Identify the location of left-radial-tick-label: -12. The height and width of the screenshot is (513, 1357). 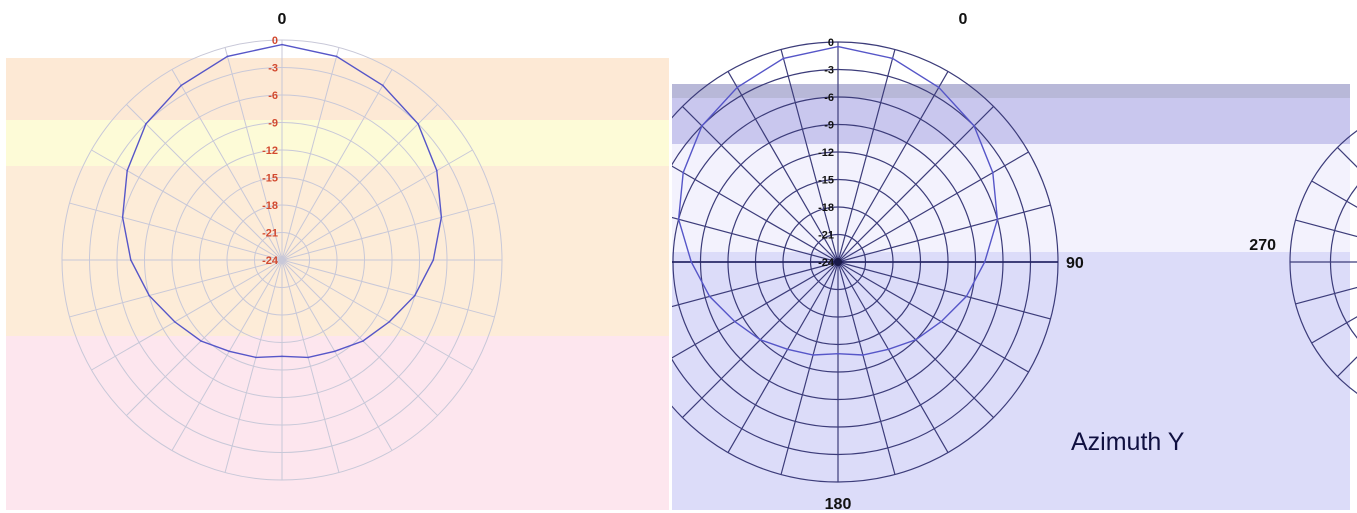
(270, 151).